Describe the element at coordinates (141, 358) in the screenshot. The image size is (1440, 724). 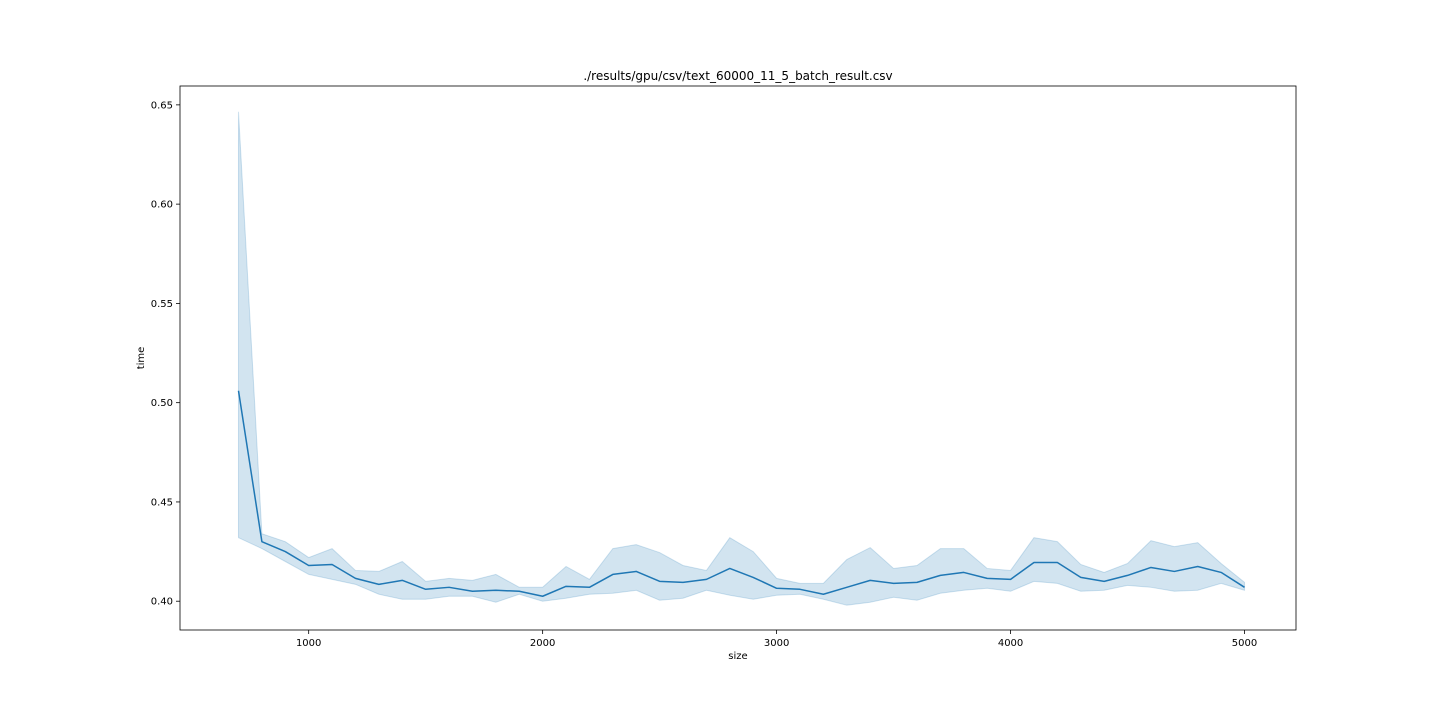
I see `y-axis-label: time` at that location.